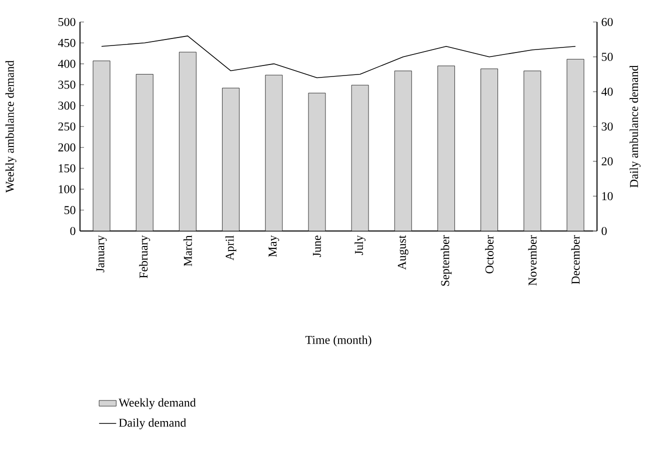 This screenshot has height=453, width=656. Describe the element at coordinates (70, 210) in the screenshot. I see `y-tick-label: 50` at that location.